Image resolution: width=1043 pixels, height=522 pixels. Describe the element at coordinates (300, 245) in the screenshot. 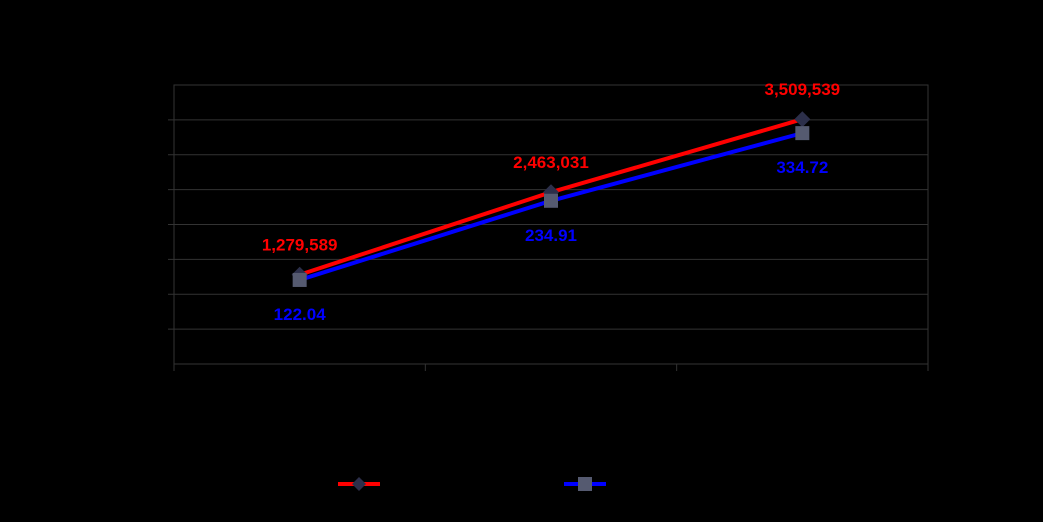

I see `data-label: 1,279,589` at that location.